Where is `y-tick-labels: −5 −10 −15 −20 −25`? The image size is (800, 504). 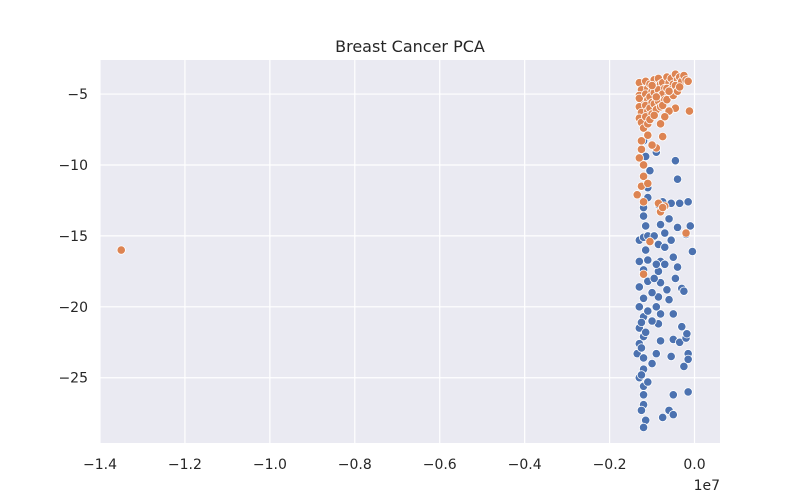 y-tick-labels: −5 −10 −15 −20 −25 is located at coordinates (73, 237).